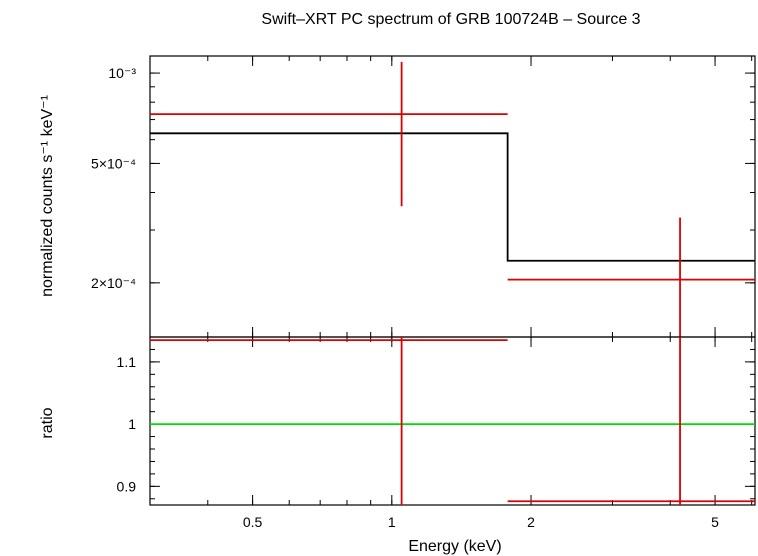 The width and height of the screenshot is (758, 556). Describe the element at coordinates (454, 546) in the screenshot. I see `x-axis-label: Energy (keV)` at that location.